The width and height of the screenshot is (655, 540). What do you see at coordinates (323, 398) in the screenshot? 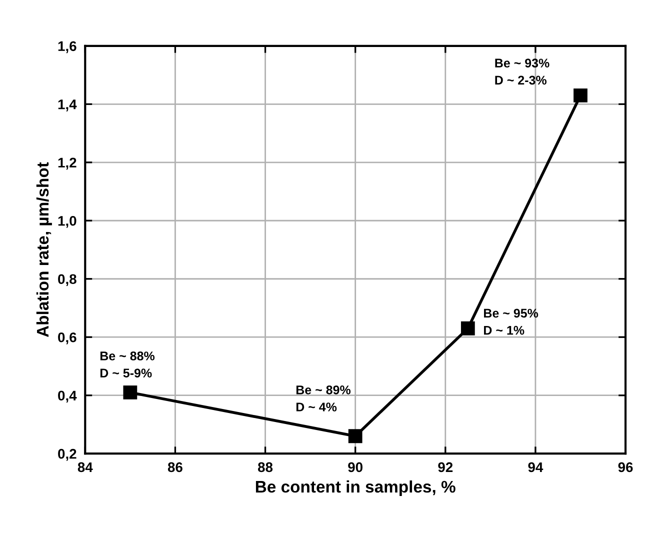
I see `annotation: Be ~ 89% D ~ 4%` at bounding box center [323, 398].